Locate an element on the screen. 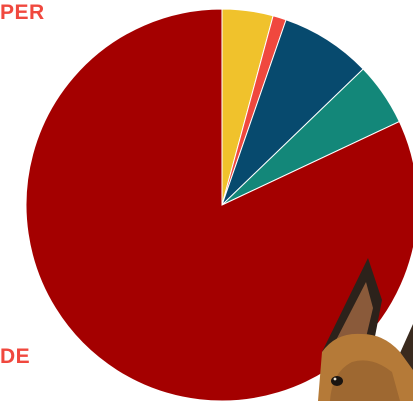 The width and height of the screenshot is (413, 401). chart-label-top-fragment: PER is located at coordinates (22, 12).